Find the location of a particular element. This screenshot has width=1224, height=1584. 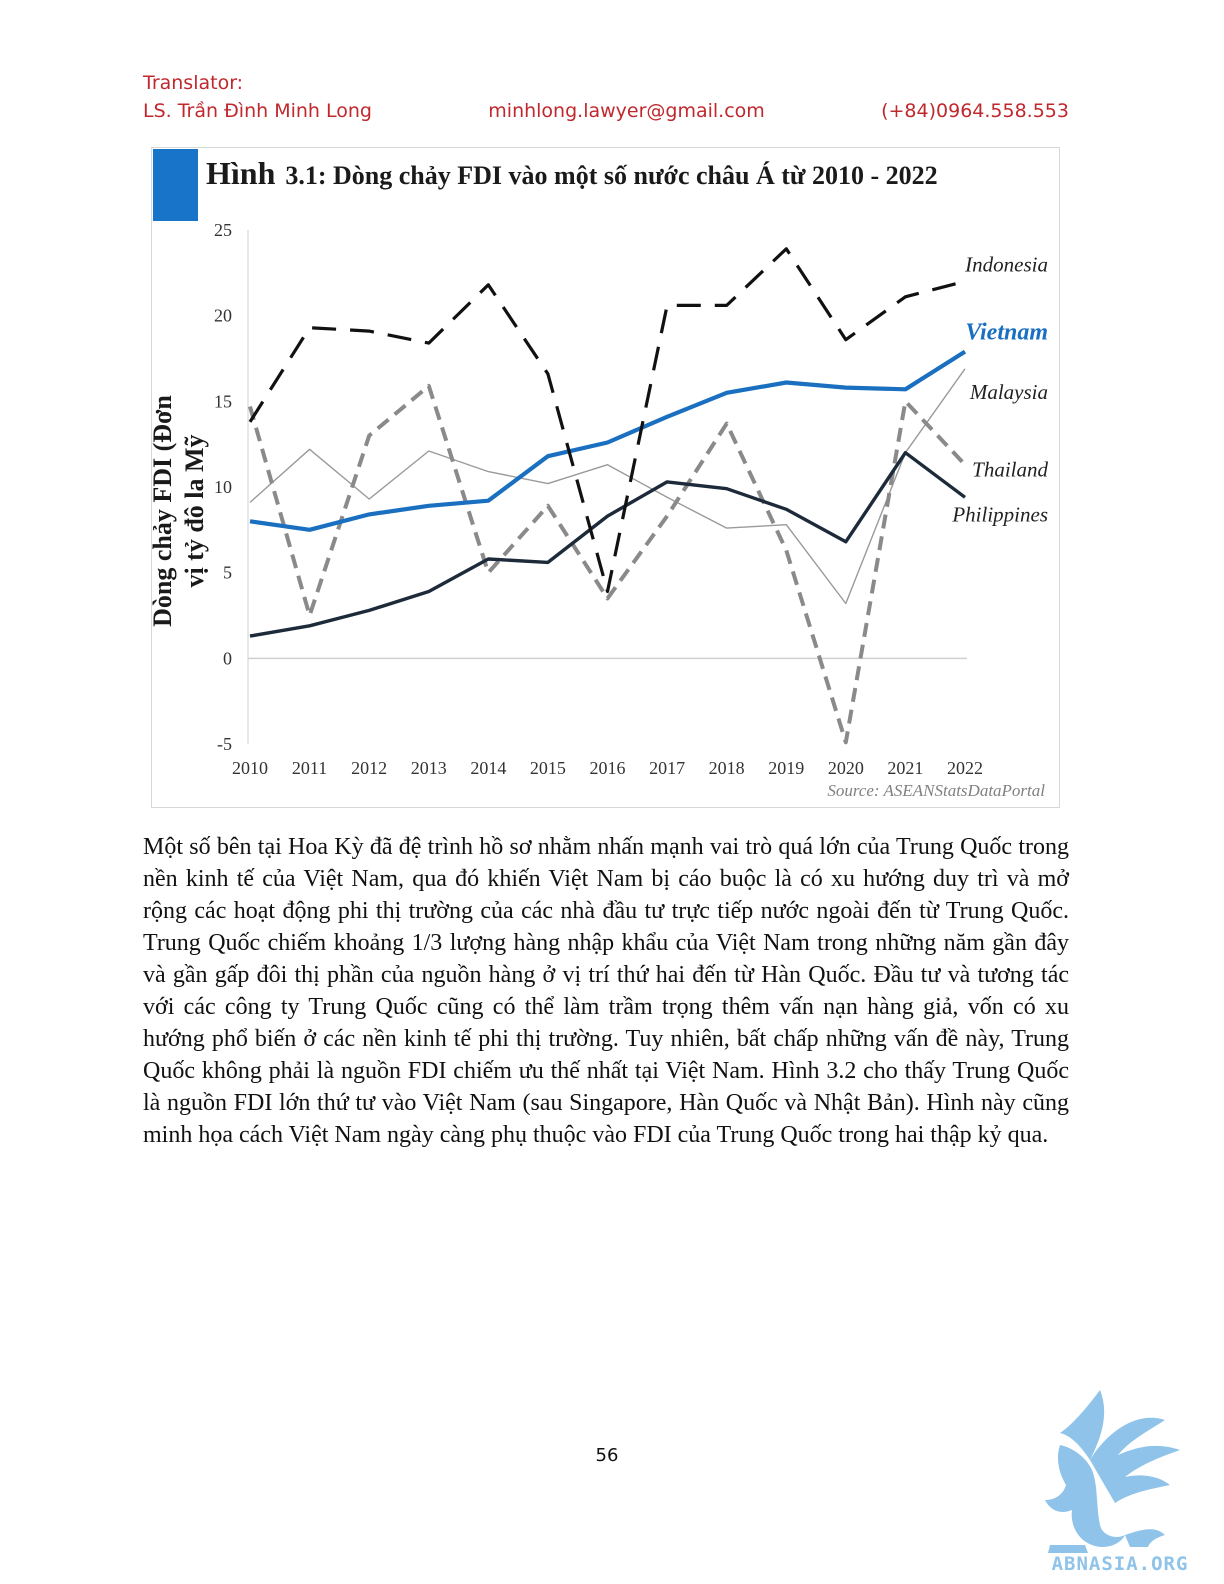

x-tick-label: 2021 is located at coordinates (905, 768).